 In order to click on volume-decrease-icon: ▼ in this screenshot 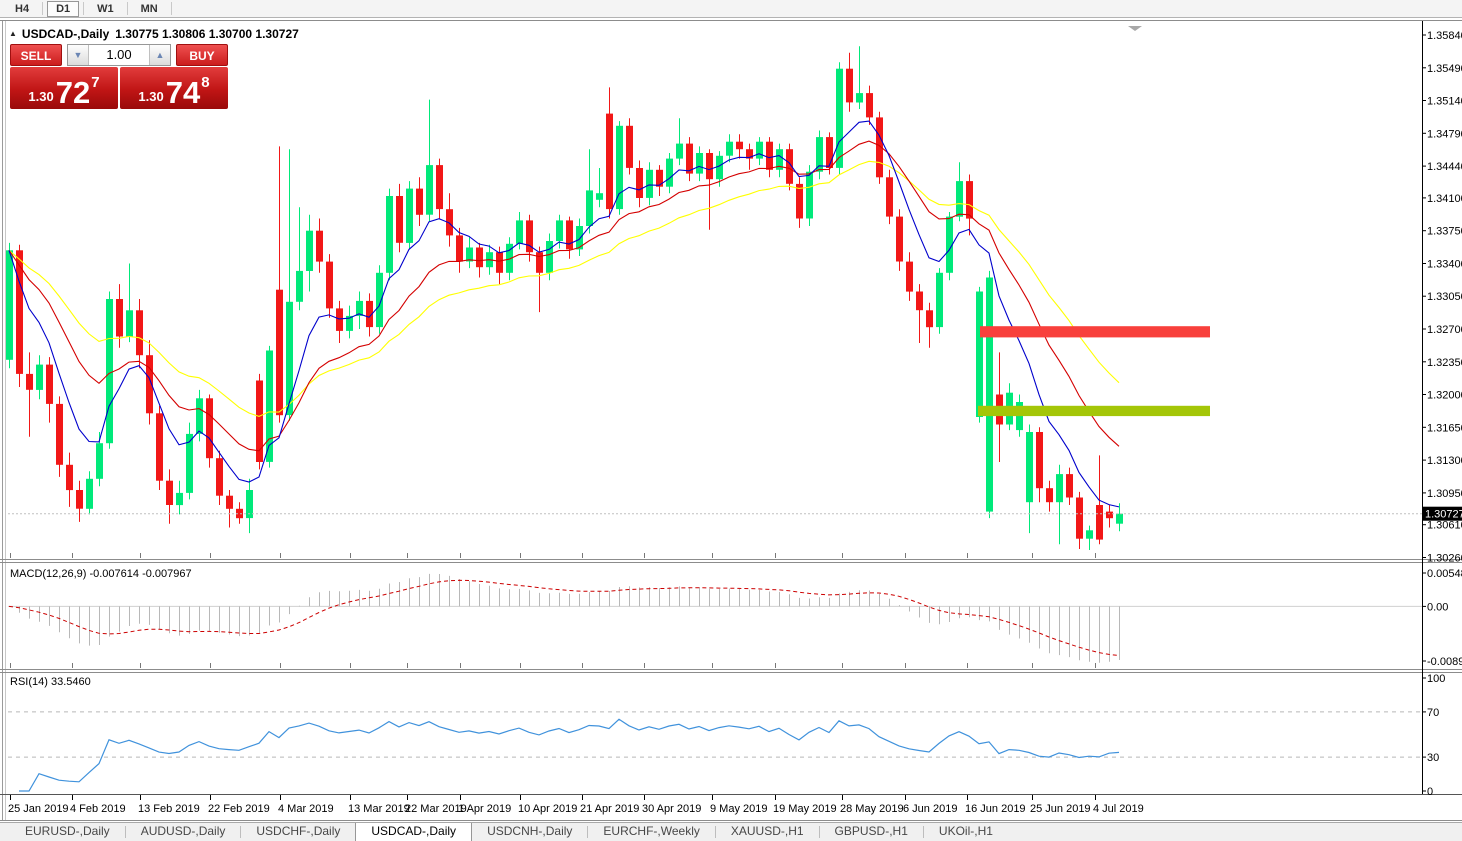, I will do `click(78, 55)`.